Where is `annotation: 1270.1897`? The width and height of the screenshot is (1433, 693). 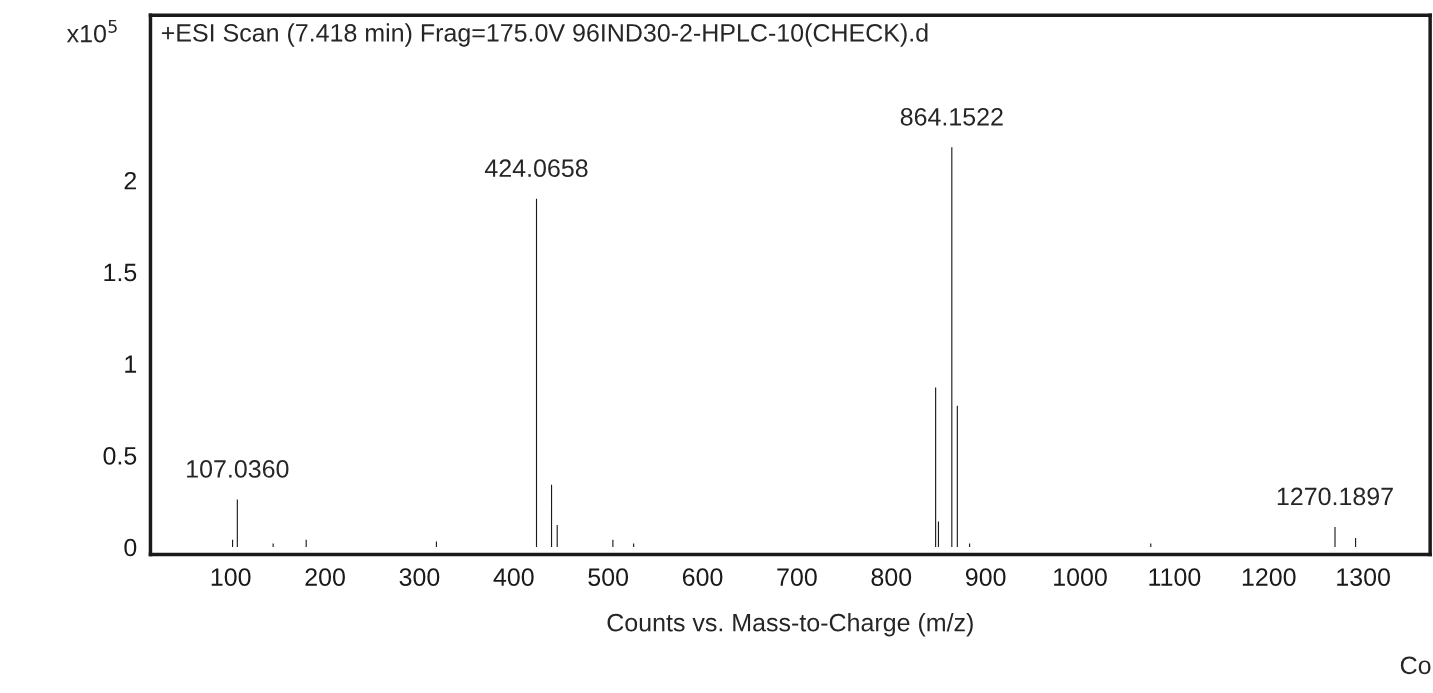 annotation: 1270.1897 is located at coordinates (1335, 496).